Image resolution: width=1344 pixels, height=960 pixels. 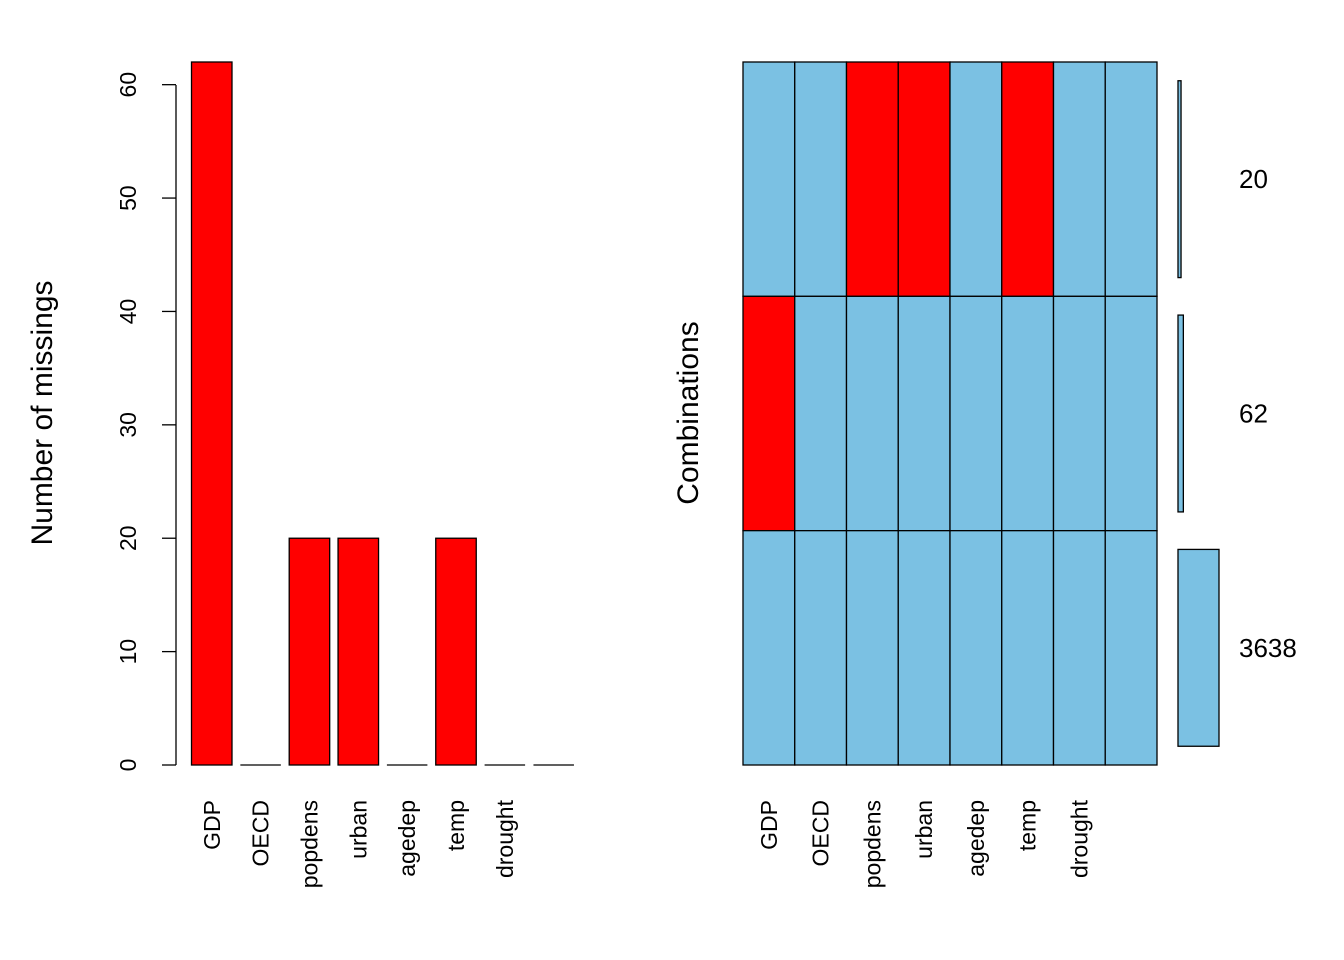 I want to click on x-category-label-urban: urban, so click(x=358, y=829).